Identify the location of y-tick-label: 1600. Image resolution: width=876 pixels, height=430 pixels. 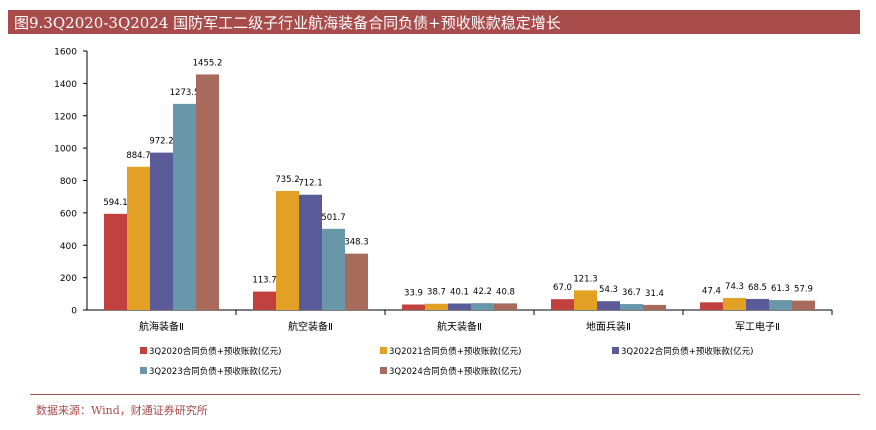
(65, 53).